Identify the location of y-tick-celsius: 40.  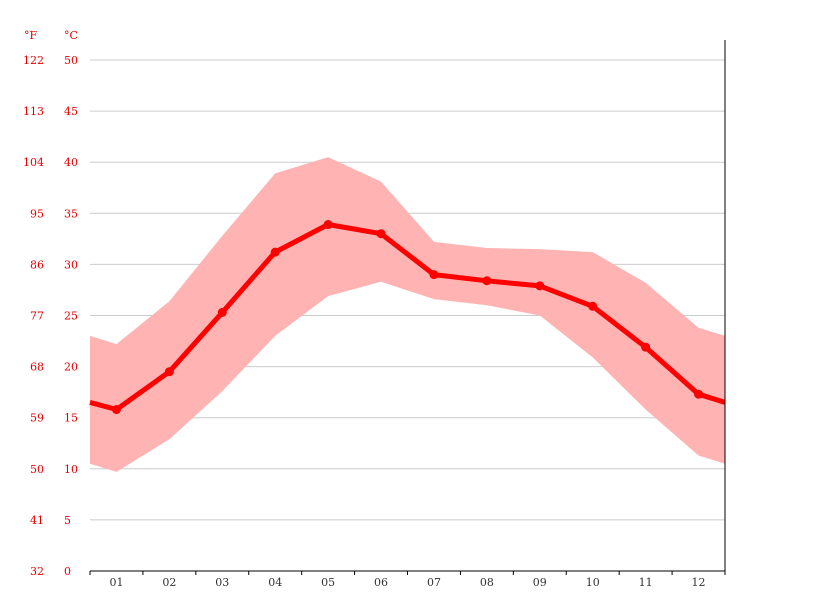
(71, 162).